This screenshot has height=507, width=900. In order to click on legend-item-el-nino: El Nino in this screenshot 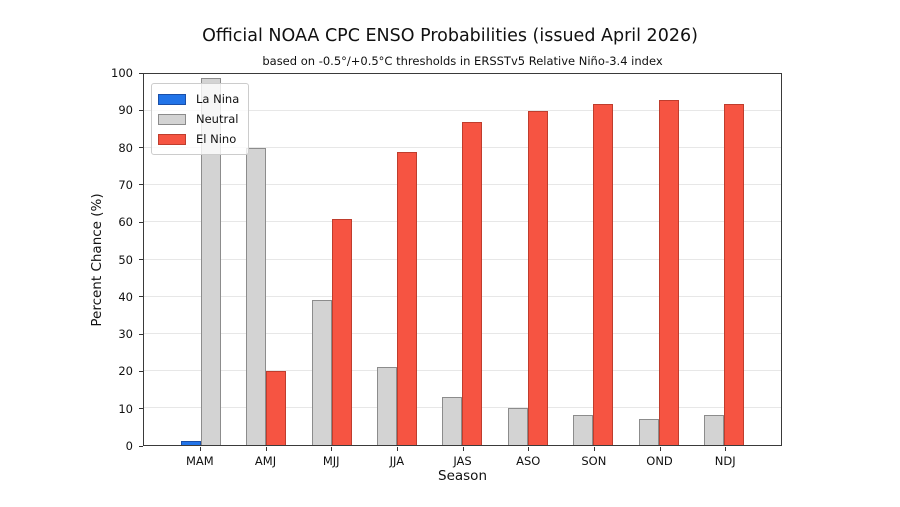, I will do `click(198, 139)`.